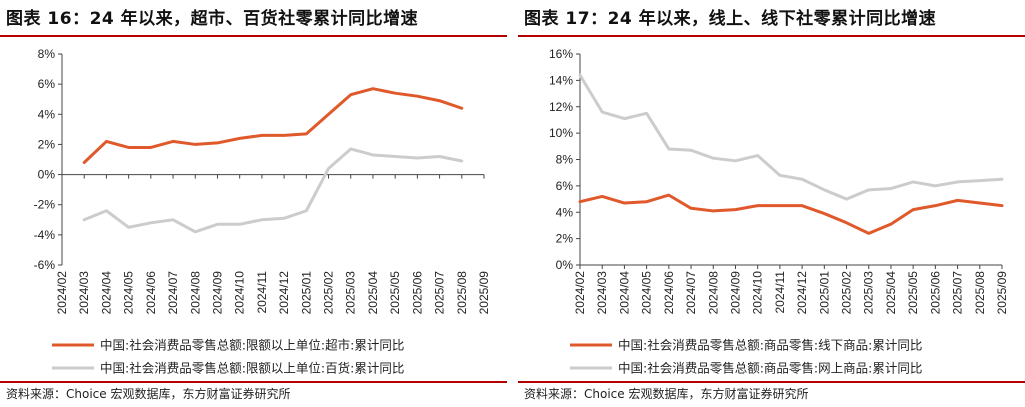  Describe the element at coordinates (730, 19) in the screenshot. I see `chart-title: 图表 17：24 年以来，线上、线下社零累计同比增速` at that location.